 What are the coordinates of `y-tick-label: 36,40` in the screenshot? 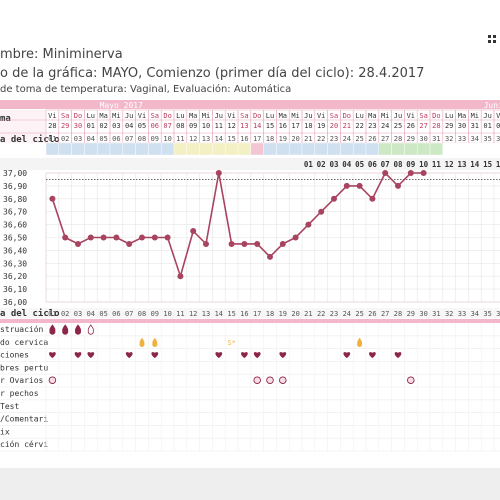 It's located at (15, 250).